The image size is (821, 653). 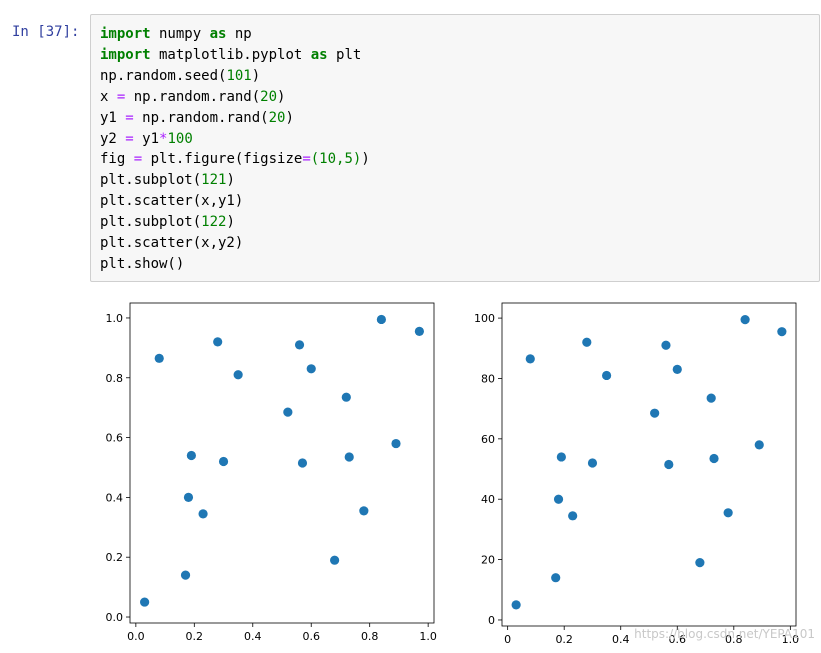 What do you see at coordinates (172, 201) in the screenshot?
I see `code-token: plt.scatter(x,y1)` at bounding box center [172, 201].